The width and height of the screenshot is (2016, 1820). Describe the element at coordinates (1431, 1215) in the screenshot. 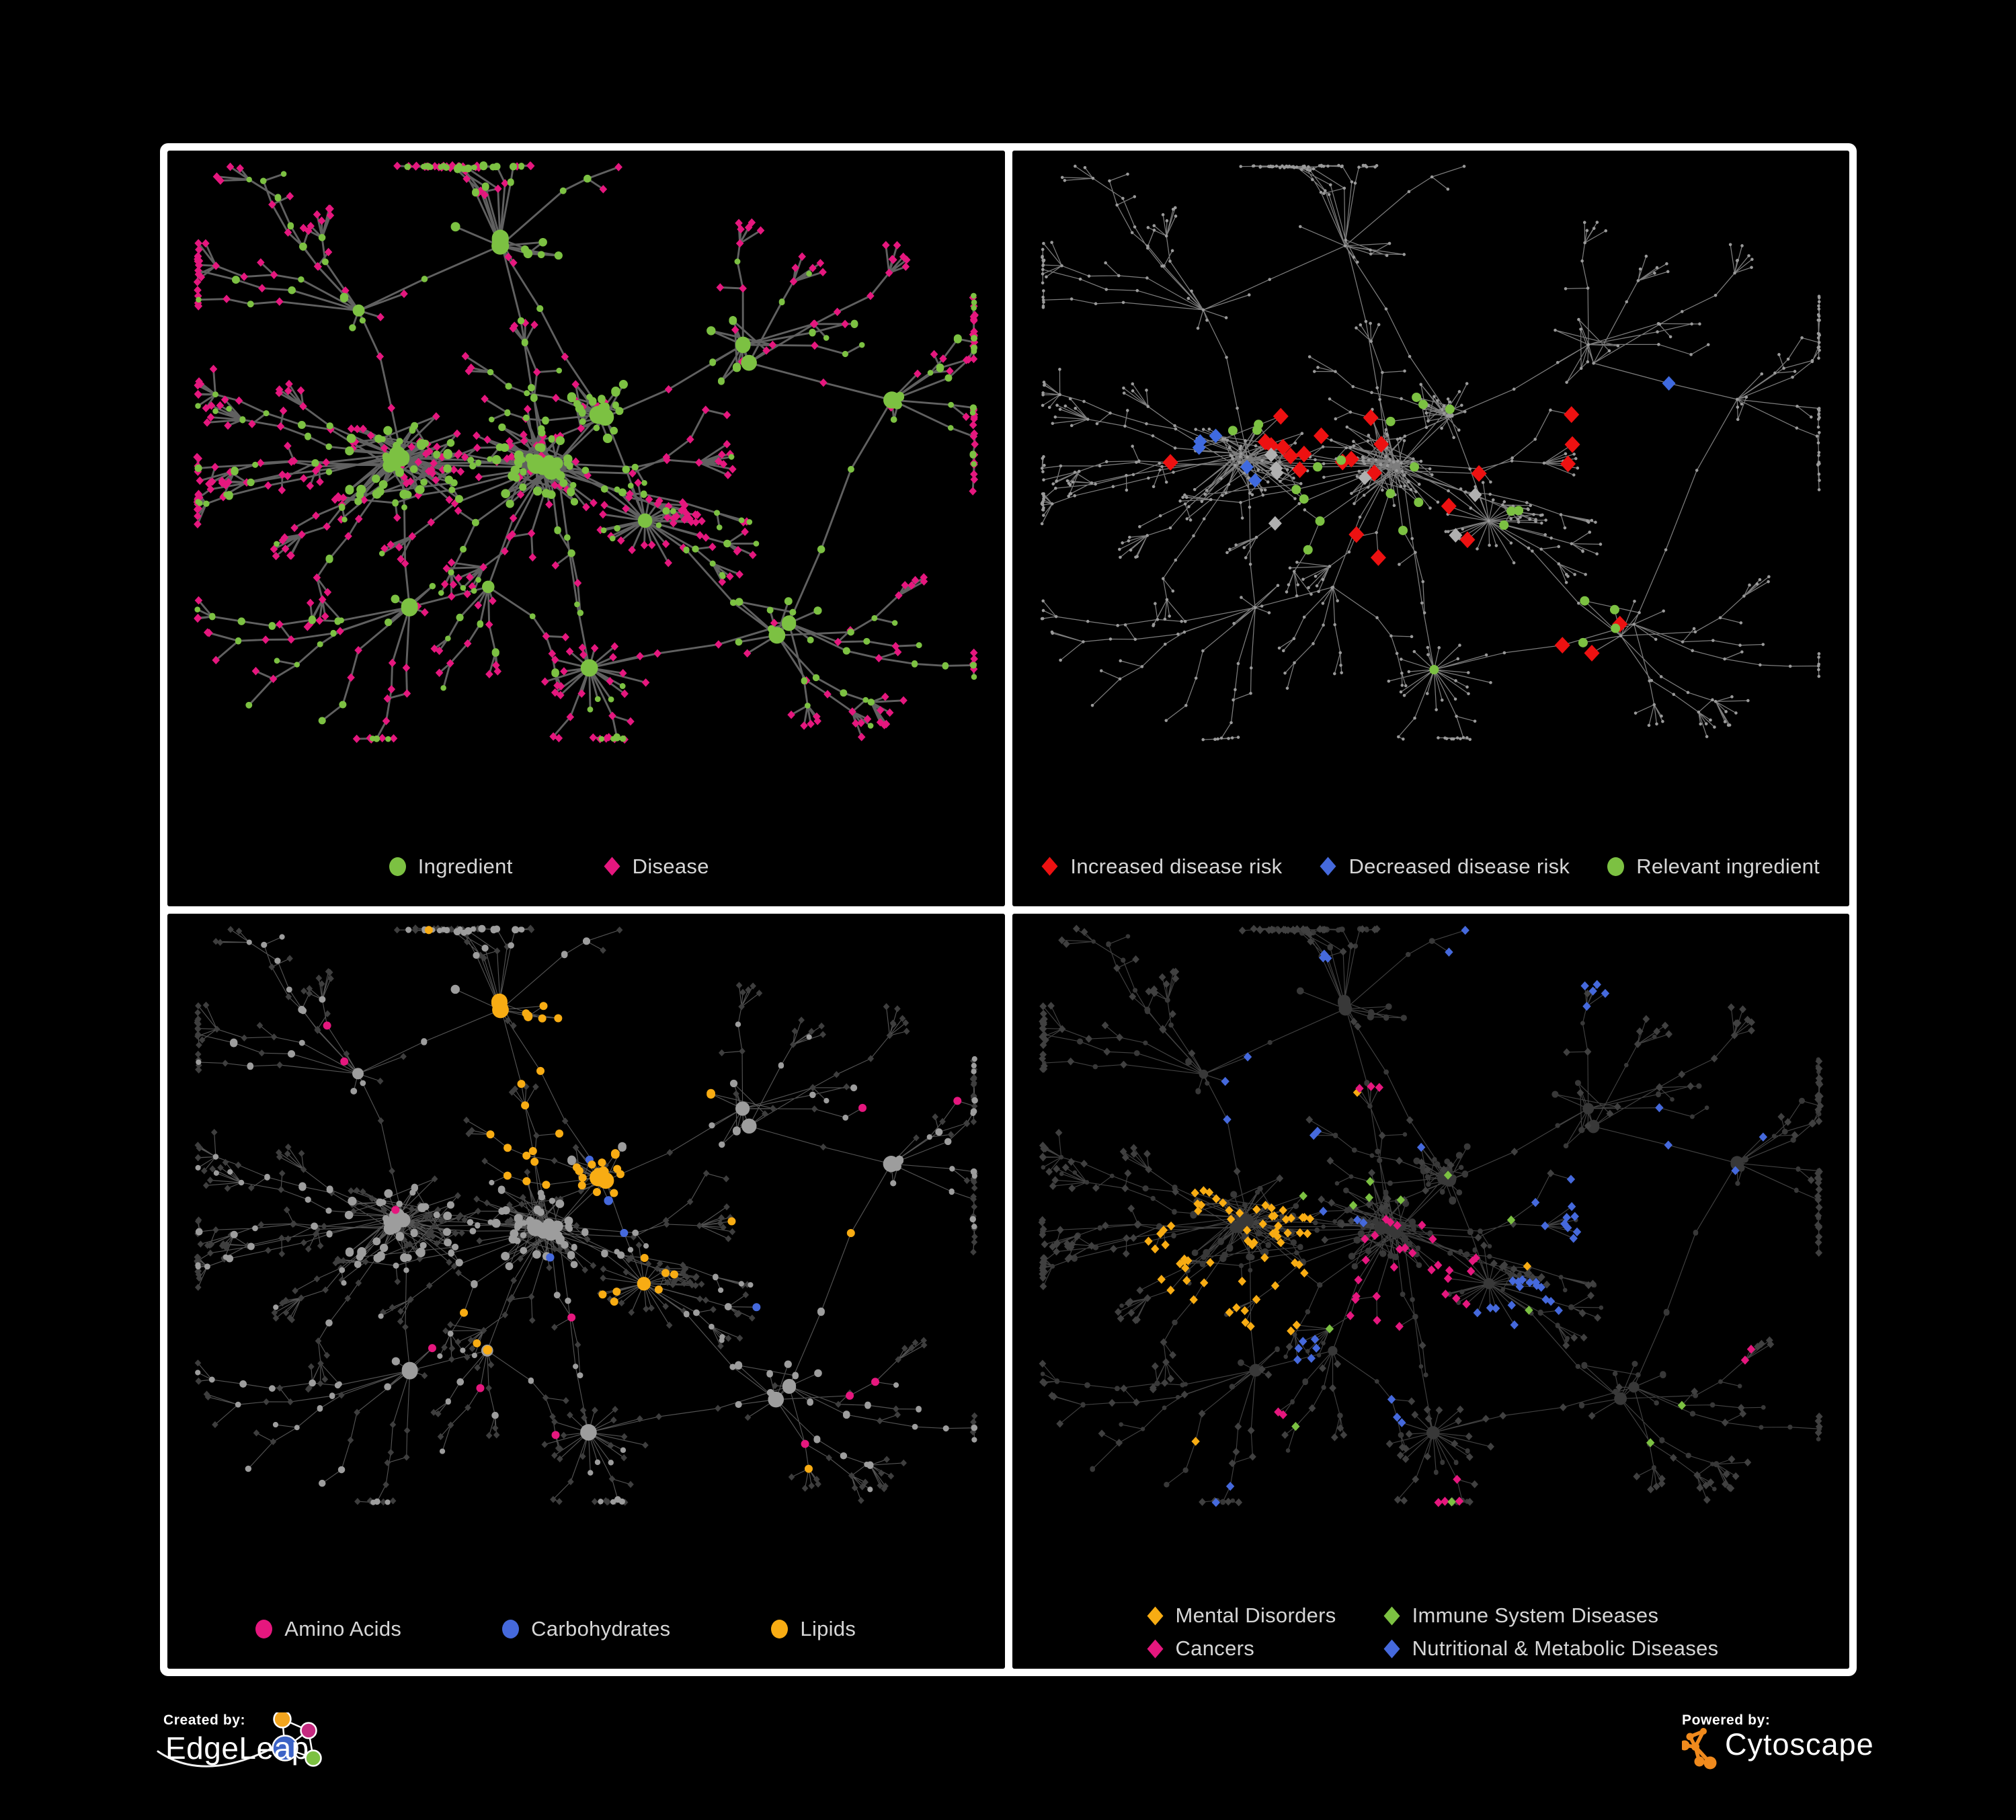

I see `network-svg-disease-categories` at that location.